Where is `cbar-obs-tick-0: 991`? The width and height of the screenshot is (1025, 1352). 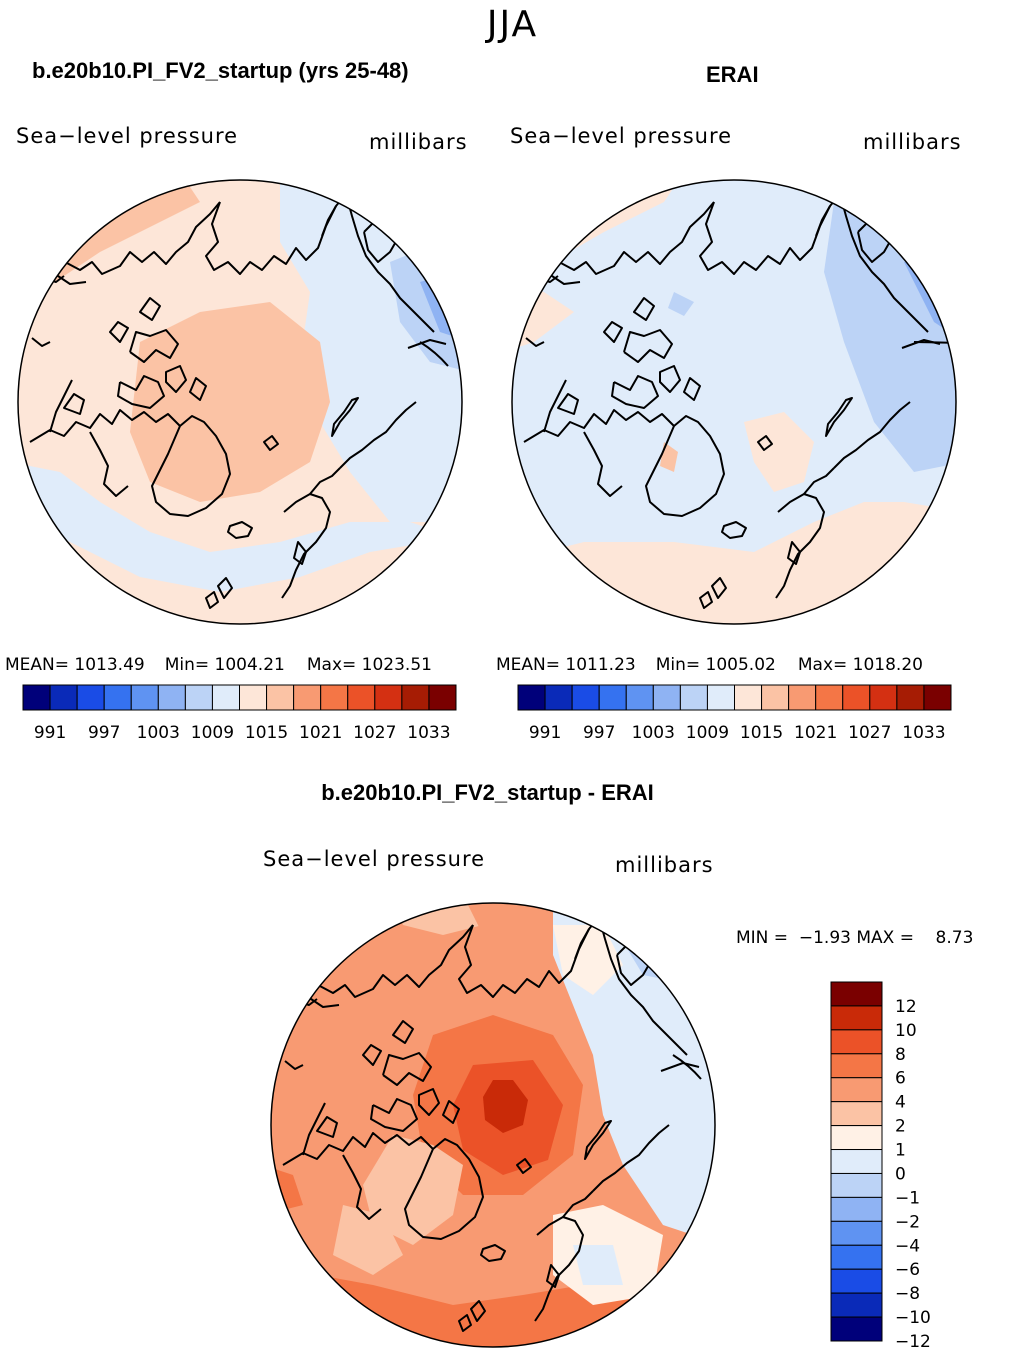
cbar-obs-tick-0: 991 is located at coordinates (545, 733).